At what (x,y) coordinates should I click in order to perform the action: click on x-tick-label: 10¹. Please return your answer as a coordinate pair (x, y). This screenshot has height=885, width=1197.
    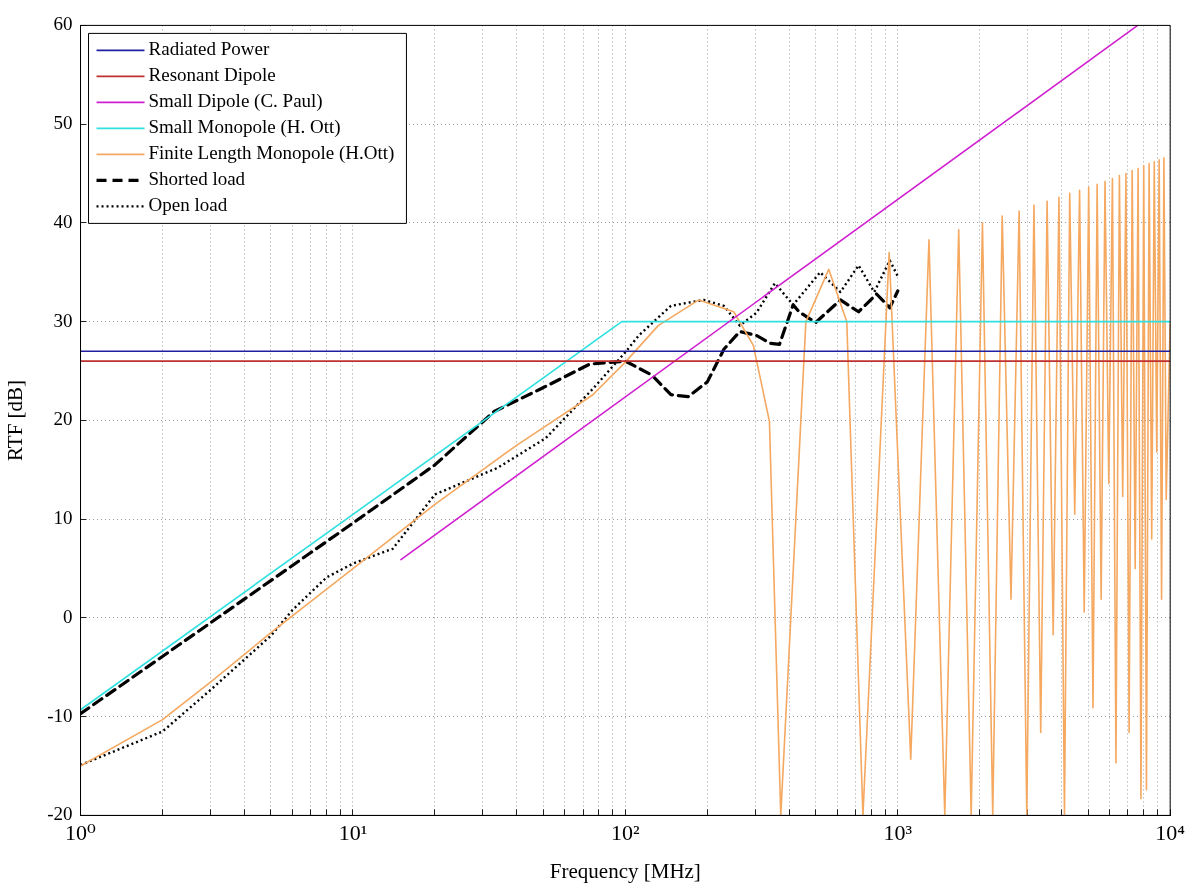
    Looking at the image, I should click on (353, 833).